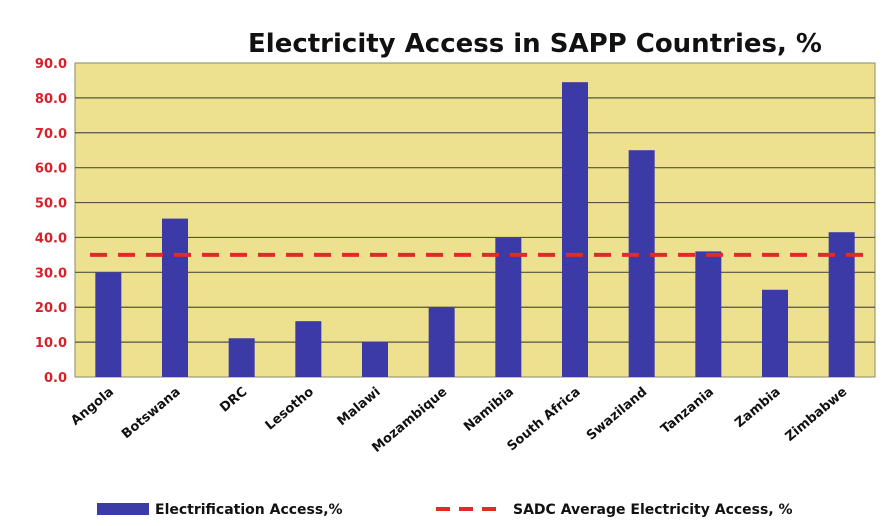 The height and width of the screenshot is (526, 887). What do you see at coordinates (290, 409) in the screenshot?
I see `x-tick-label: Lesotho` at bounding box center [290, 409].